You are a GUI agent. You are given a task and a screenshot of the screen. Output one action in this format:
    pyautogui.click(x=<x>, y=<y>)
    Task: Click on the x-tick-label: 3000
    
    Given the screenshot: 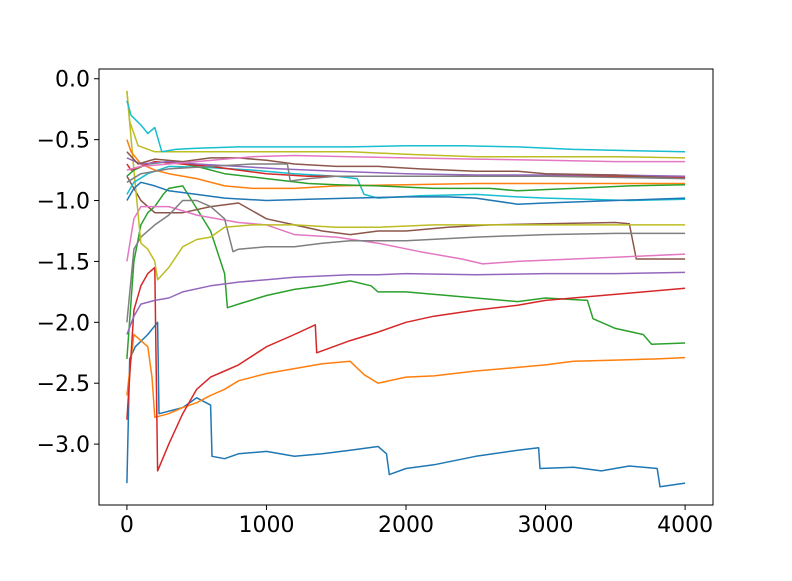 What is the action you would take?
    pyautogui.click(x=546, y=525)
    